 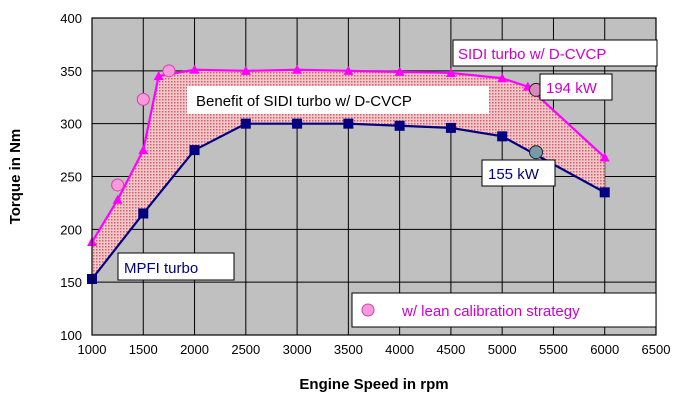 I want to click on benefit-annotation: Benefit of SIDI turbo w/ D-CVCP, so click(x=338, y=100).